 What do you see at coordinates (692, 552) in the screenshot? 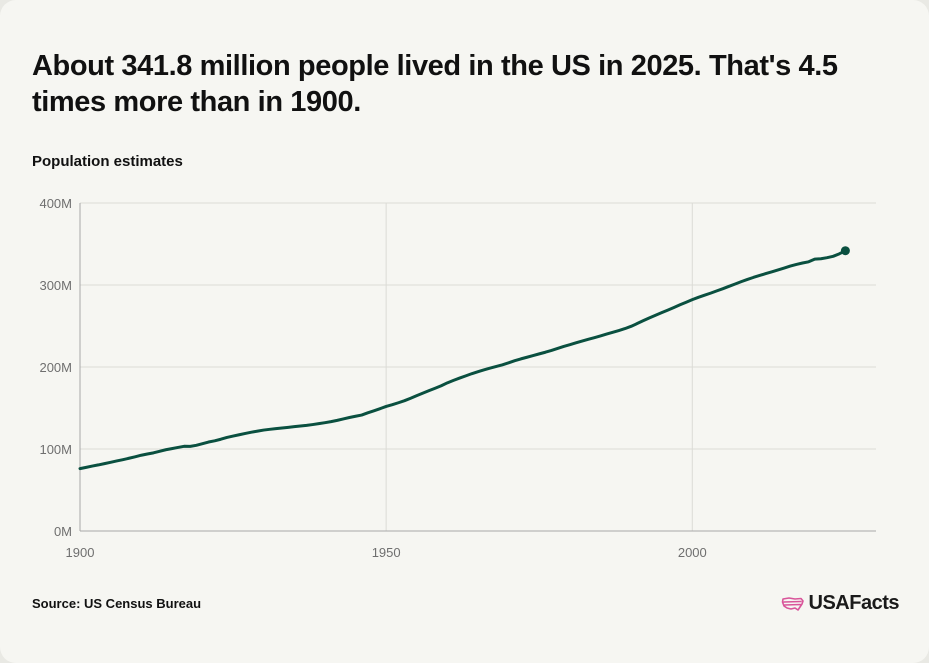
I see `x-tick-label: 2000` at bounding box center [692, 552].